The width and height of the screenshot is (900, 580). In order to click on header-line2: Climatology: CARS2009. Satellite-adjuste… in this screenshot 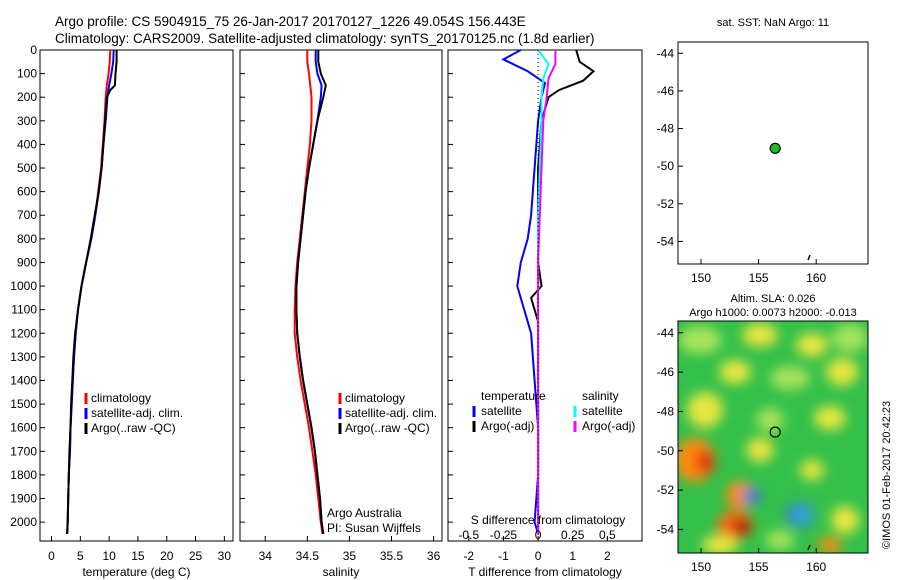, I will do `click(325, 38)`.